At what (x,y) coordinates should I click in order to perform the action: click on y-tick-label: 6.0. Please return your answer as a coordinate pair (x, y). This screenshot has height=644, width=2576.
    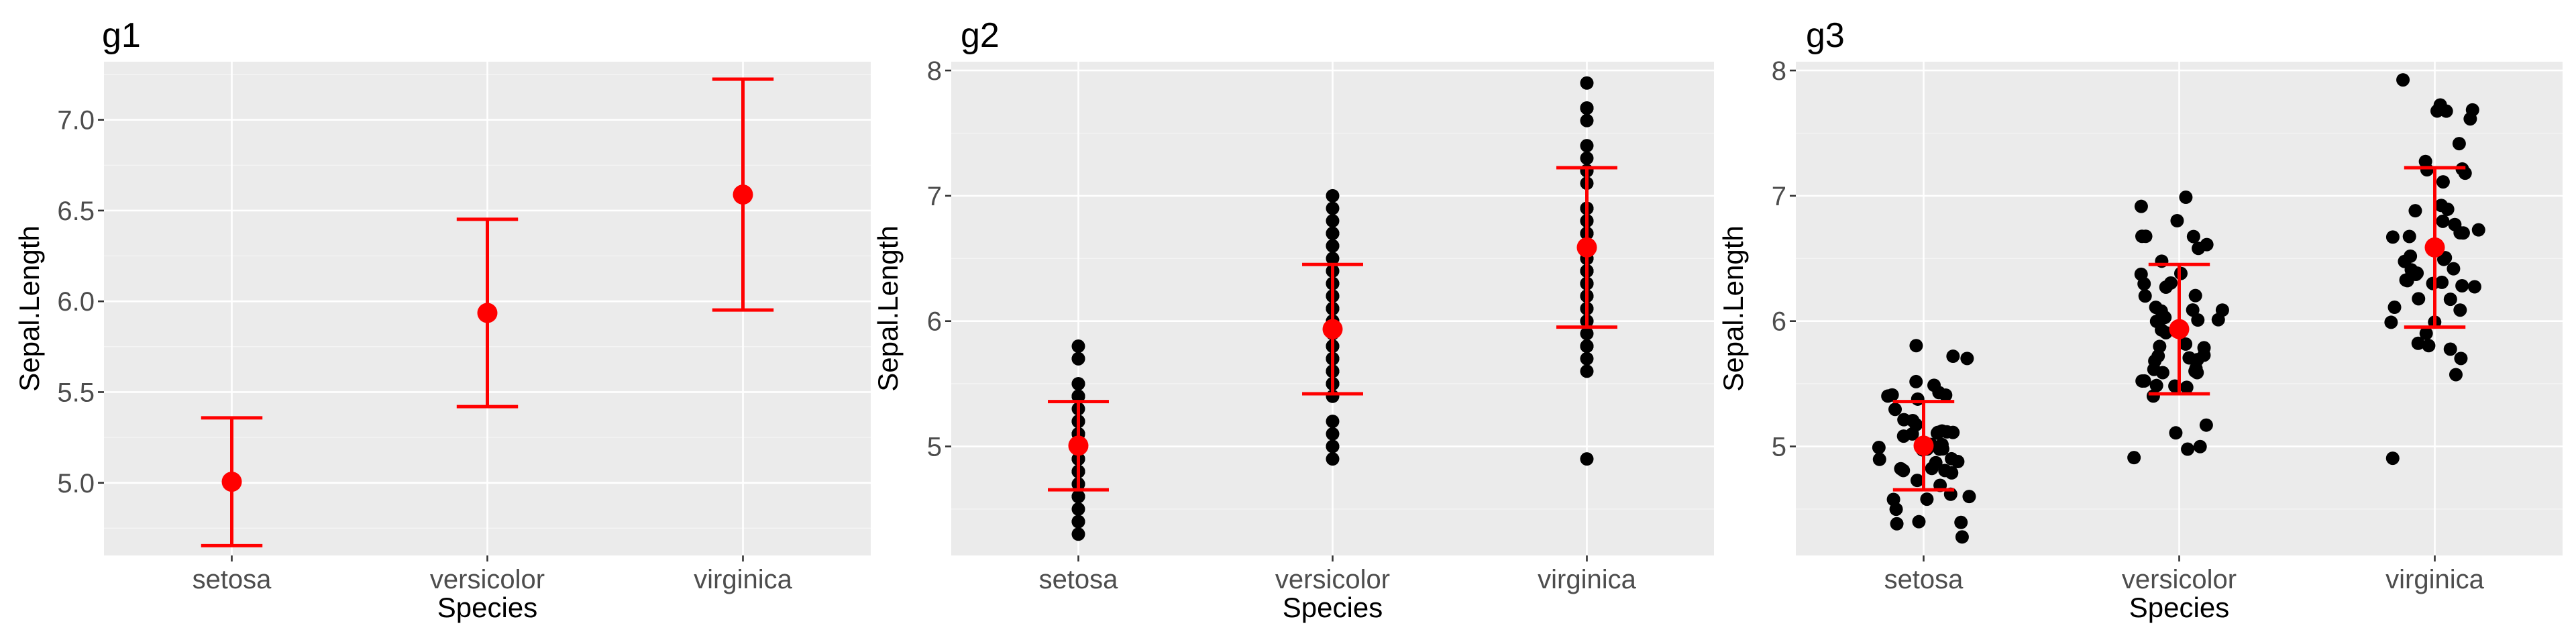
    Looking at the image, I should click on (76, 302).